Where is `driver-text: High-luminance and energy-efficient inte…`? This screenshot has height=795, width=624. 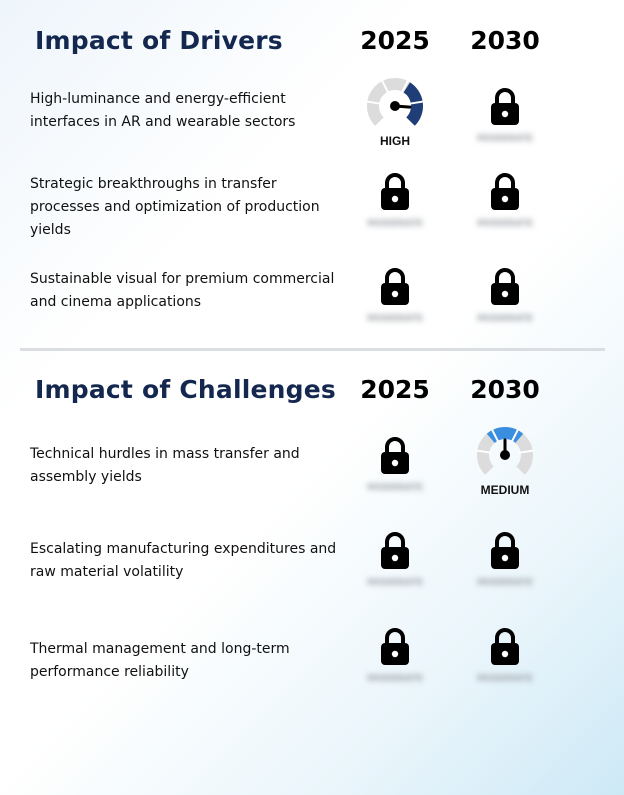
driver-text: High-luminance and energy-efficient inte… is located at coordinates (163, 110).